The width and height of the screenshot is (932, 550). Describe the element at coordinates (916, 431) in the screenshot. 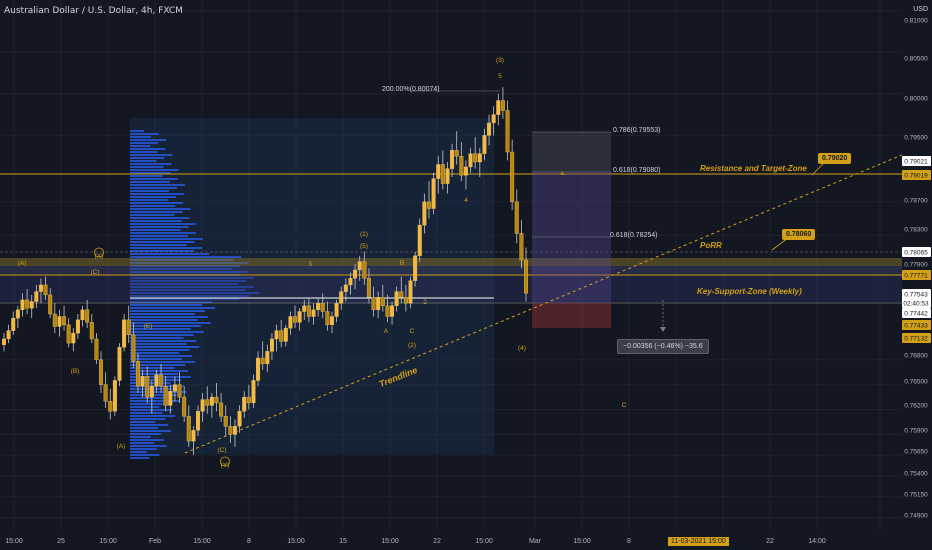

I see `price-tick-label: 0.75900` at that location.